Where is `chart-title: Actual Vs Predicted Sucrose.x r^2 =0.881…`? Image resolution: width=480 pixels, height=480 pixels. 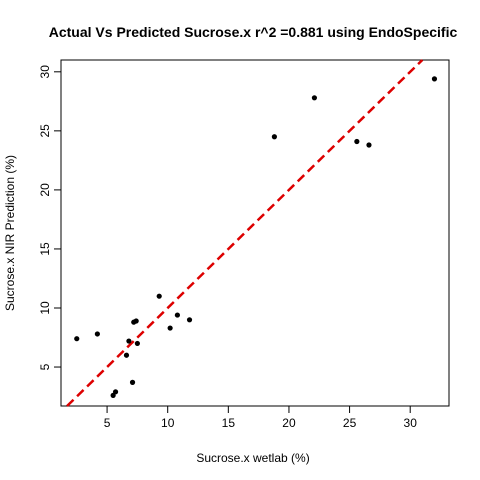
chart-title: Actual Vs Predicted Sucrose.x r^2 =0.881… is located at coordinates (253, 32).